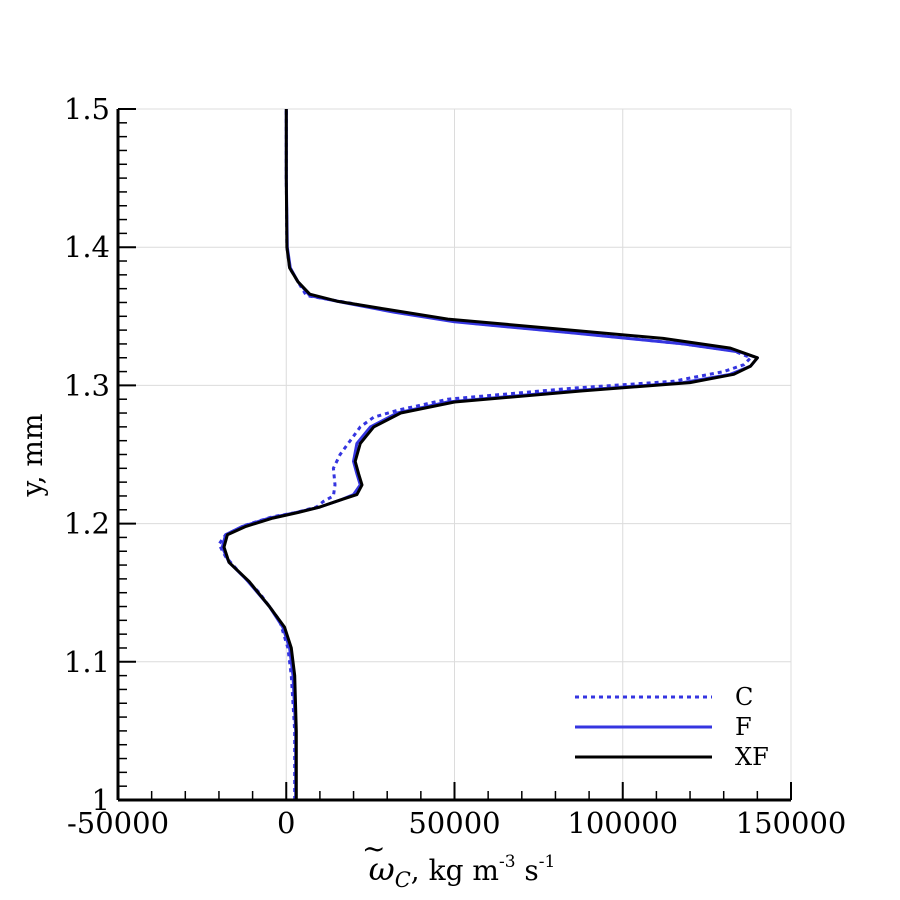  Describe the element at coordinates (382, 869) in the screenshot. I see `x-axis-label-symbol: ω` at that location.